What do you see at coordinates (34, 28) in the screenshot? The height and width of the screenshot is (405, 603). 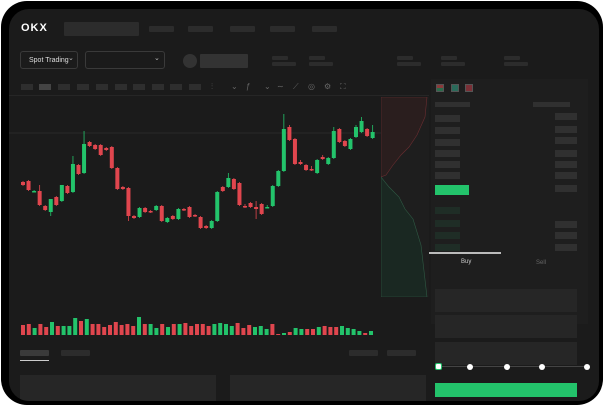 I see `okx-logo: OKX` at bounding box center [34, 28].